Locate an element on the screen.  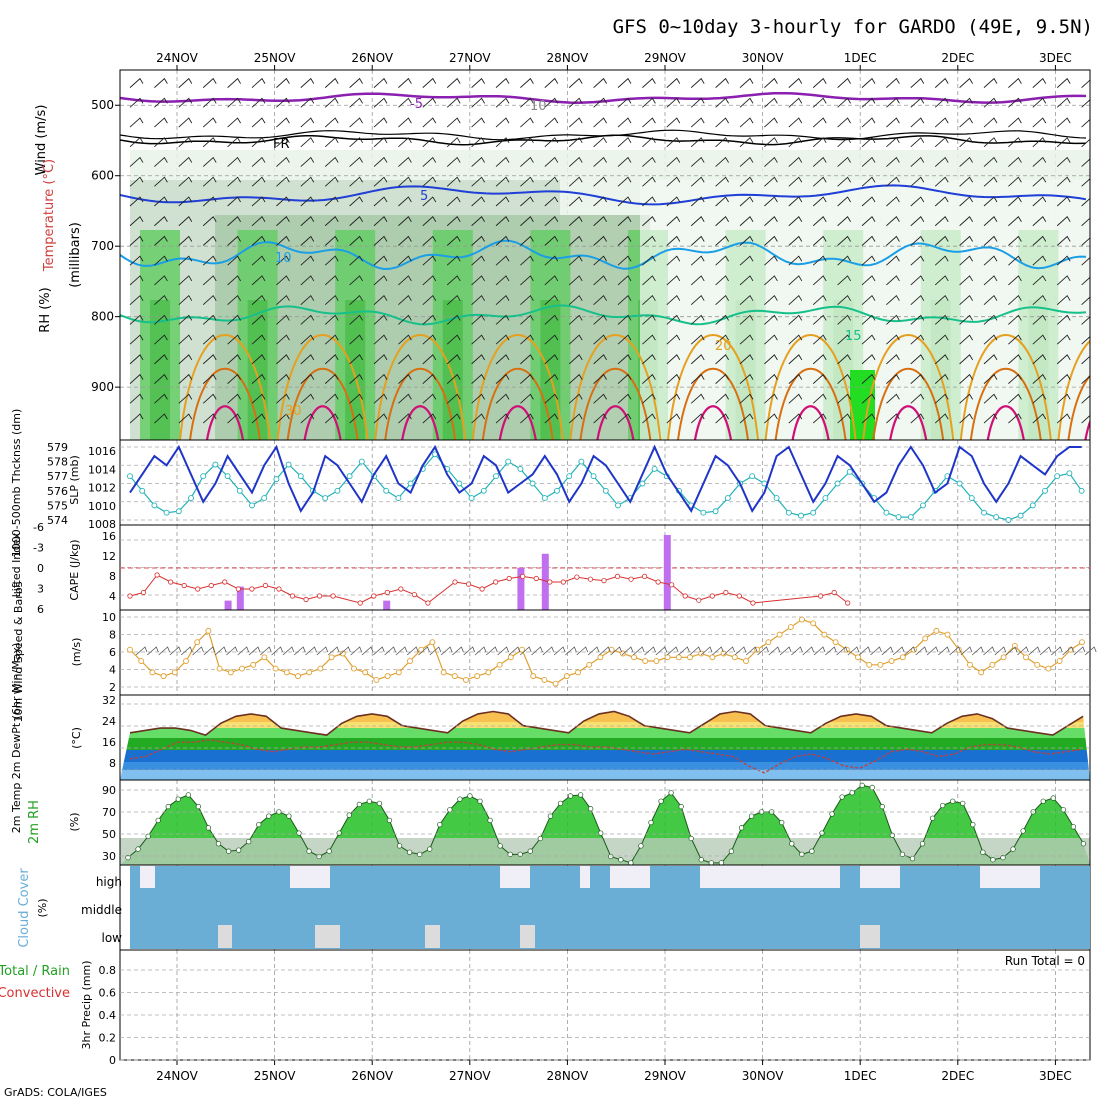
contour-label: 20 is located at coordinates (723, 346).